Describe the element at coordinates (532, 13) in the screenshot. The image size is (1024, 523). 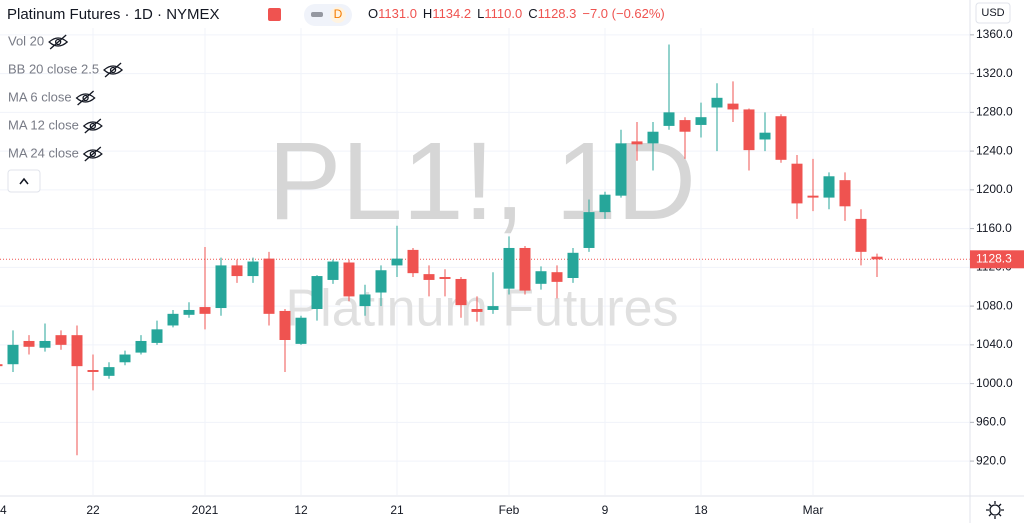
I see `ohlc-key: C` at that location.